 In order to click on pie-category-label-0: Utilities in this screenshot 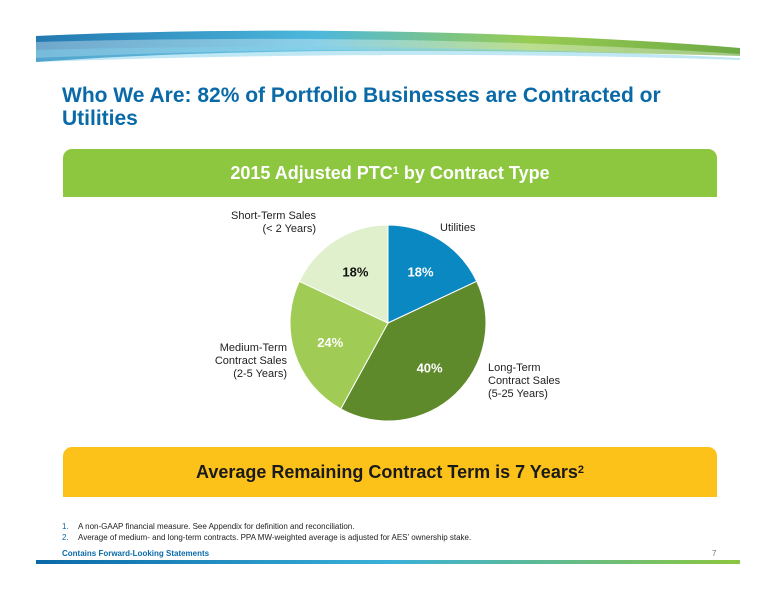, I will do `click(458, 228)`.